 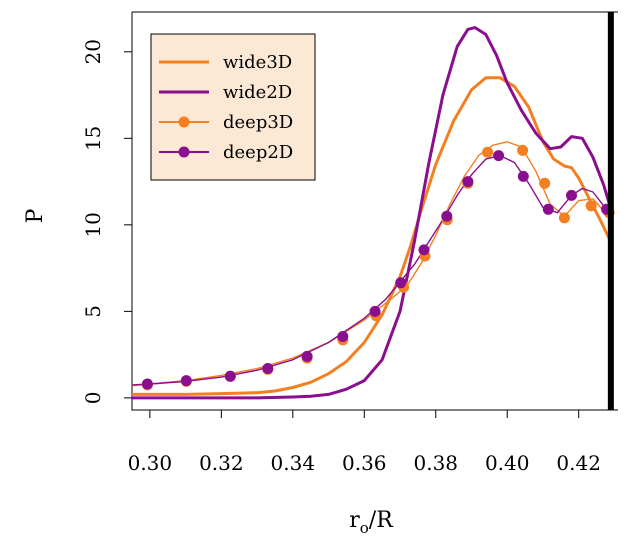 I want to click on y-tick-label: 0, so click(x=93, y=398).